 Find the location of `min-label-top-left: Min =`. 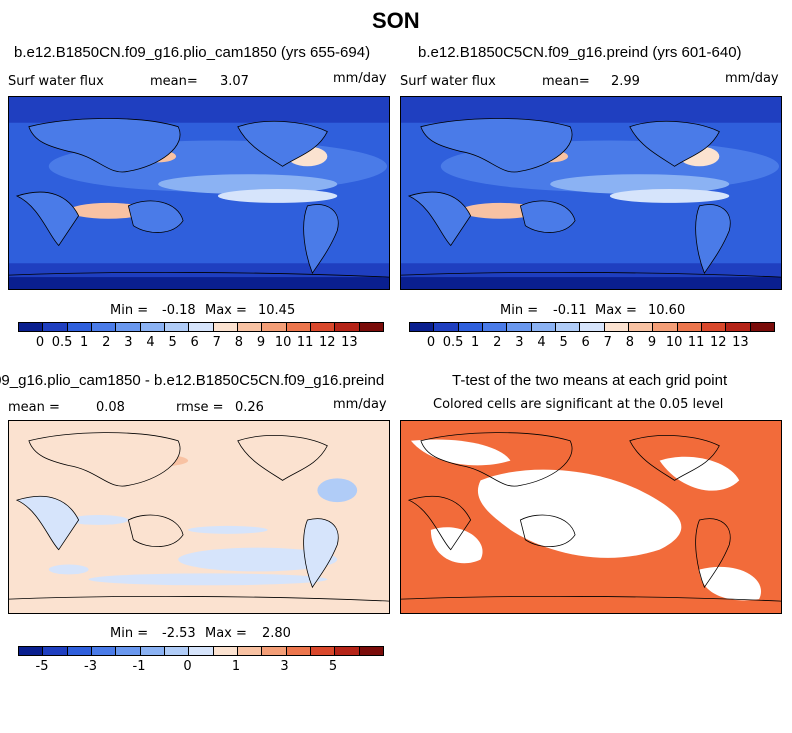

min-label-top-left: Min = is located at coordinates (129, 310).